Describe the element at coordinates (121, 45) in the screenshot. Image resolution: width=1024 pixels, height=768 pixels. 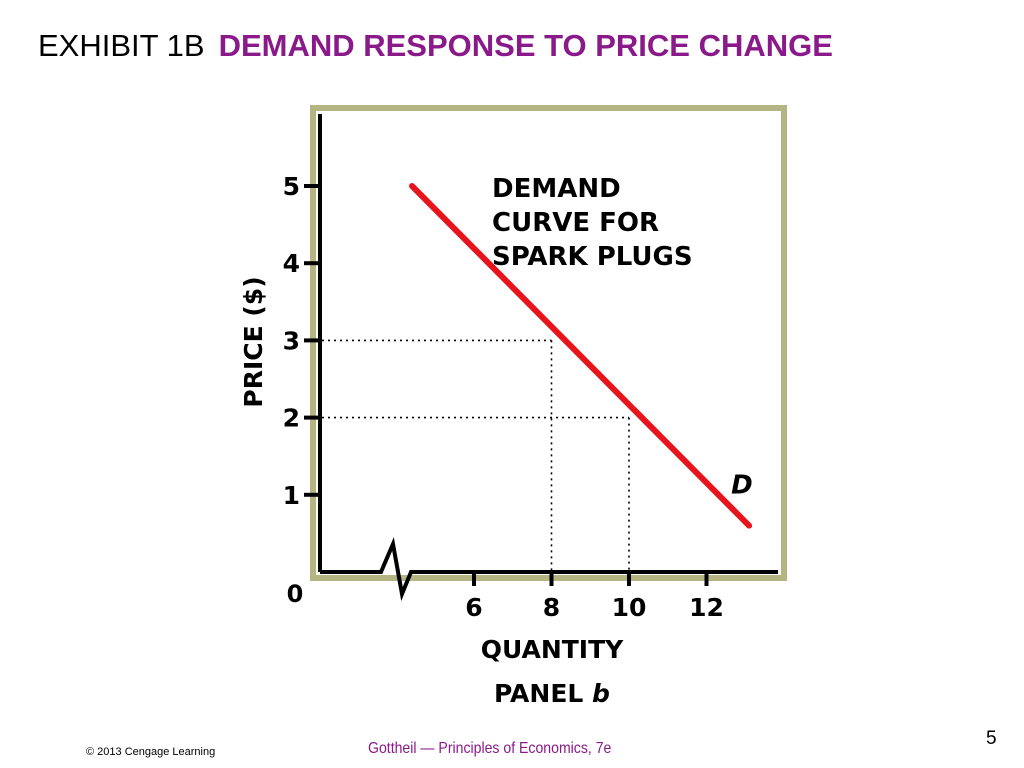
I see `title-prefix: EXHIBIT 1B` at that location.